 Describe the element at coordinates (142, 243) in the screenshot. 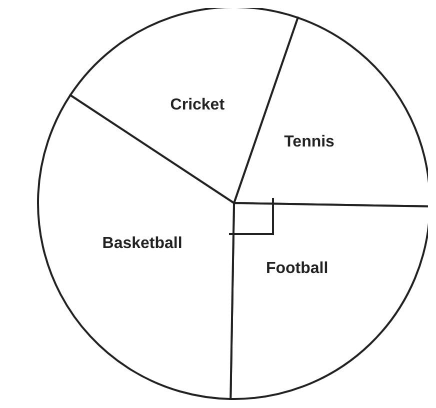

I see `slice-label: Basketball` at that location.